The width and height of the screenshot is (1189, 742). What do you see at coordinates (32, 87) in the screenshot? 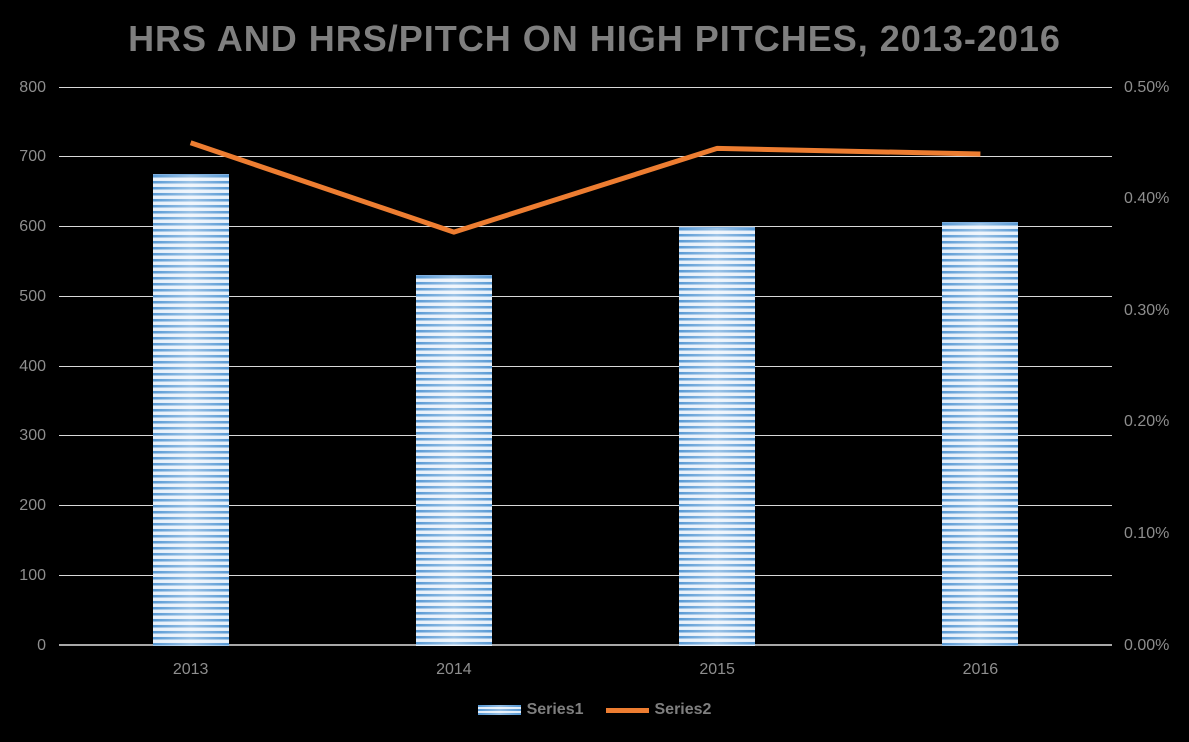
I see `y-axis-left-tick: 800` at bounding box center [32, 87].